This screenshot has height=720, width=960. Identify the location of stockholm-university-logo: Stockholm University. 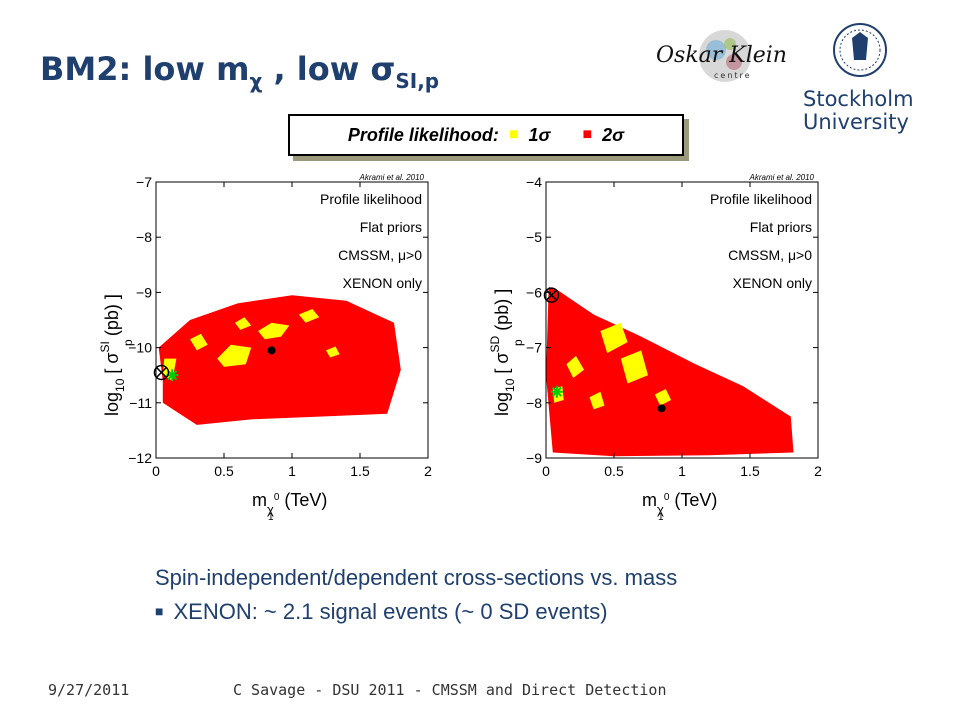
(858, 78).